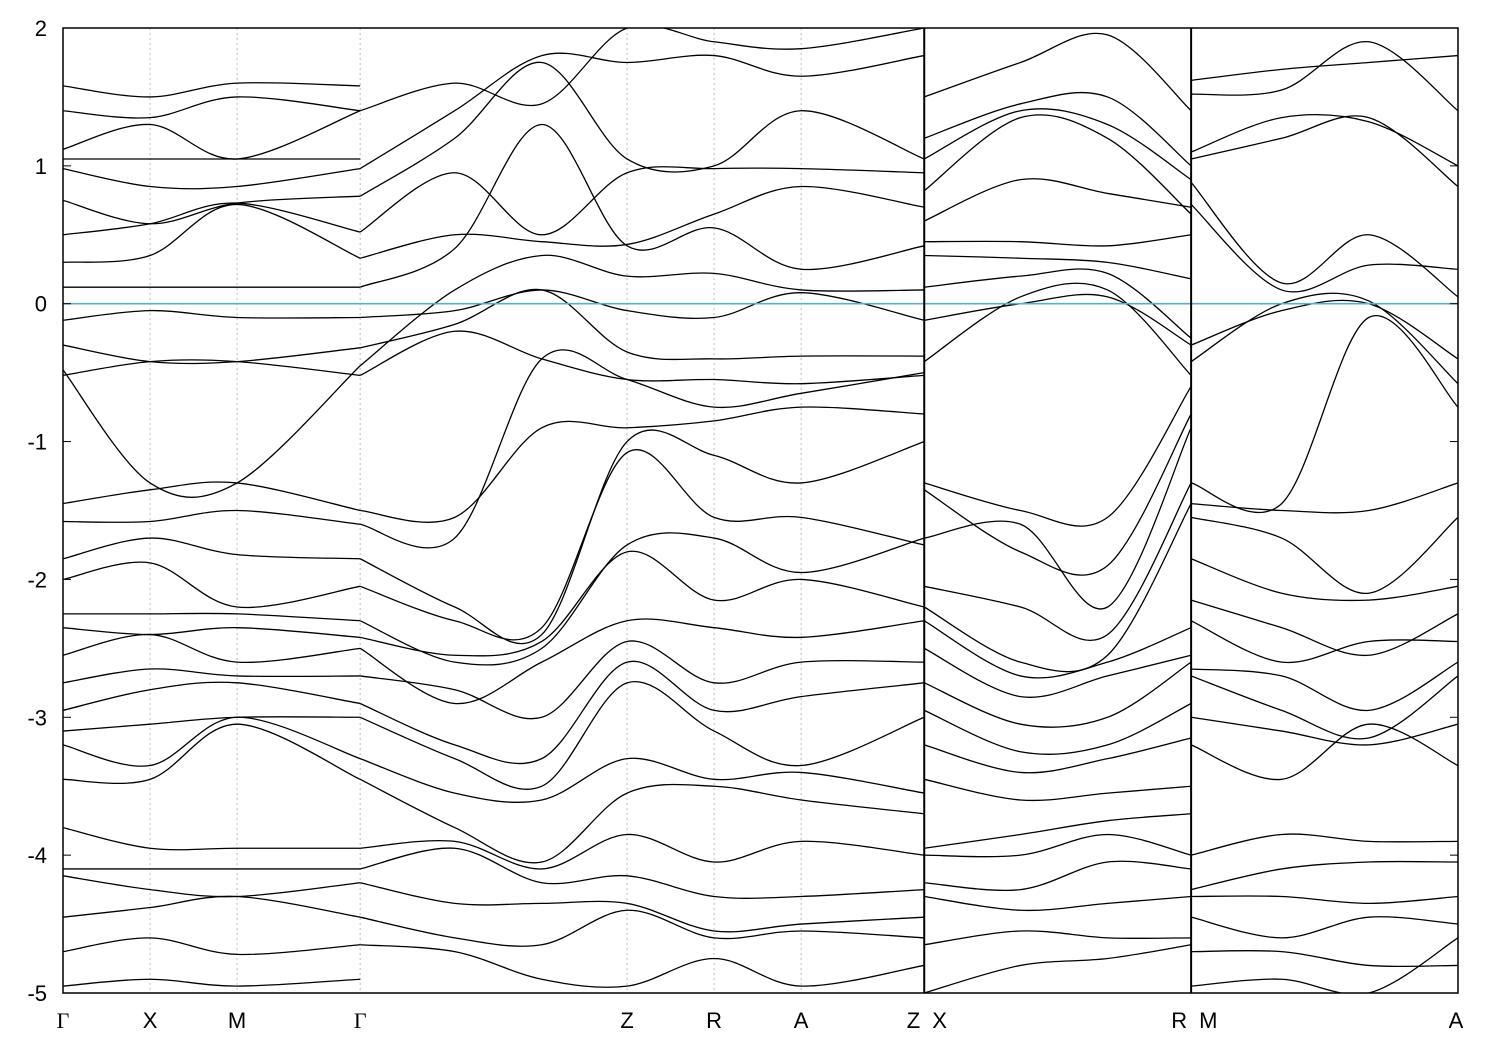  What do you see at coordinates (37, 717) in the screenshot?
I see `y-tick-label: -3` at bounding box center [37, 717].